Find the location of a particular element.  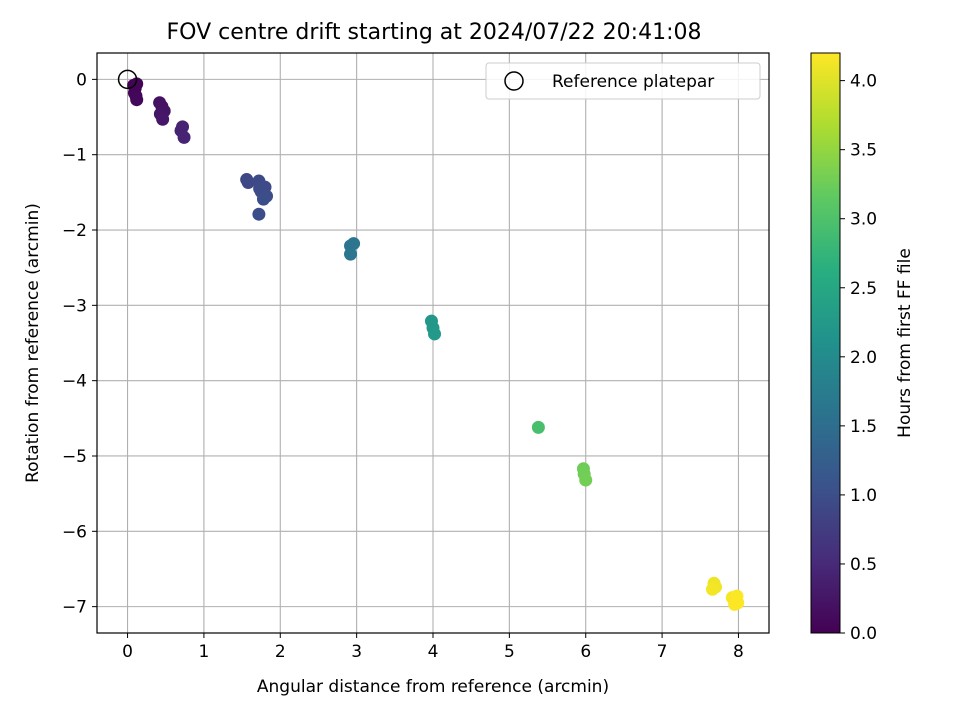

y-tick-label: −5 is located at coordinates (74, 457).